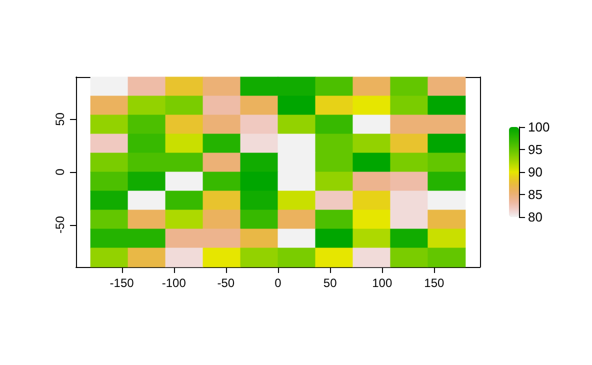 This screenshot has height=365, width=592. Describe the element at coordinates (434, 283) in the screenshot. I see `x-tick-label: 150` at that location.